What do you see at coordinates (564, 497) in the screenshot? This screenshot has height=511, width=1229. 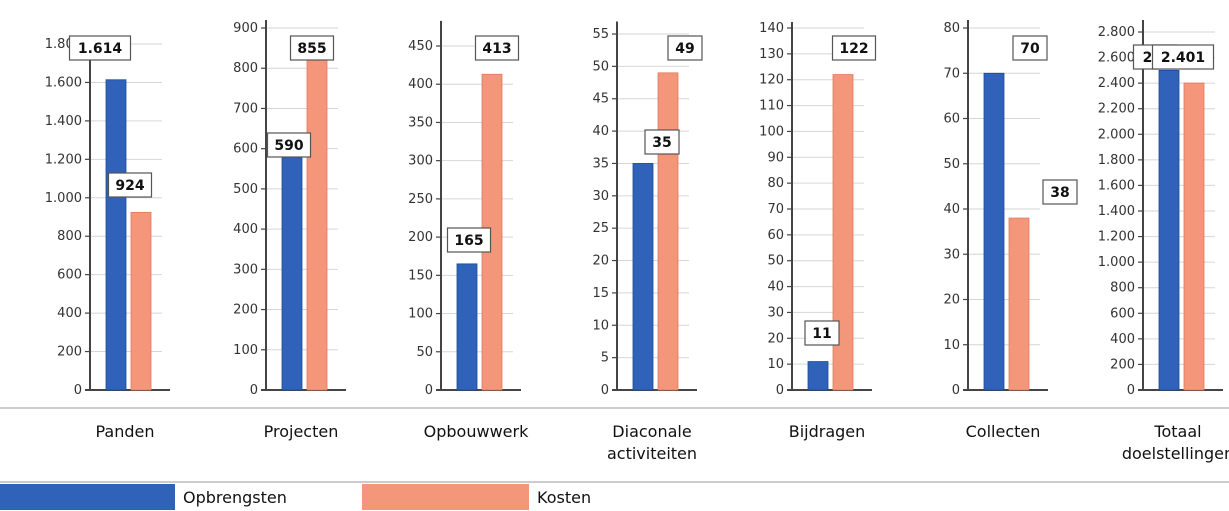 I see `legend-label-kosten: Kosten` at bounding box center [564, 497].